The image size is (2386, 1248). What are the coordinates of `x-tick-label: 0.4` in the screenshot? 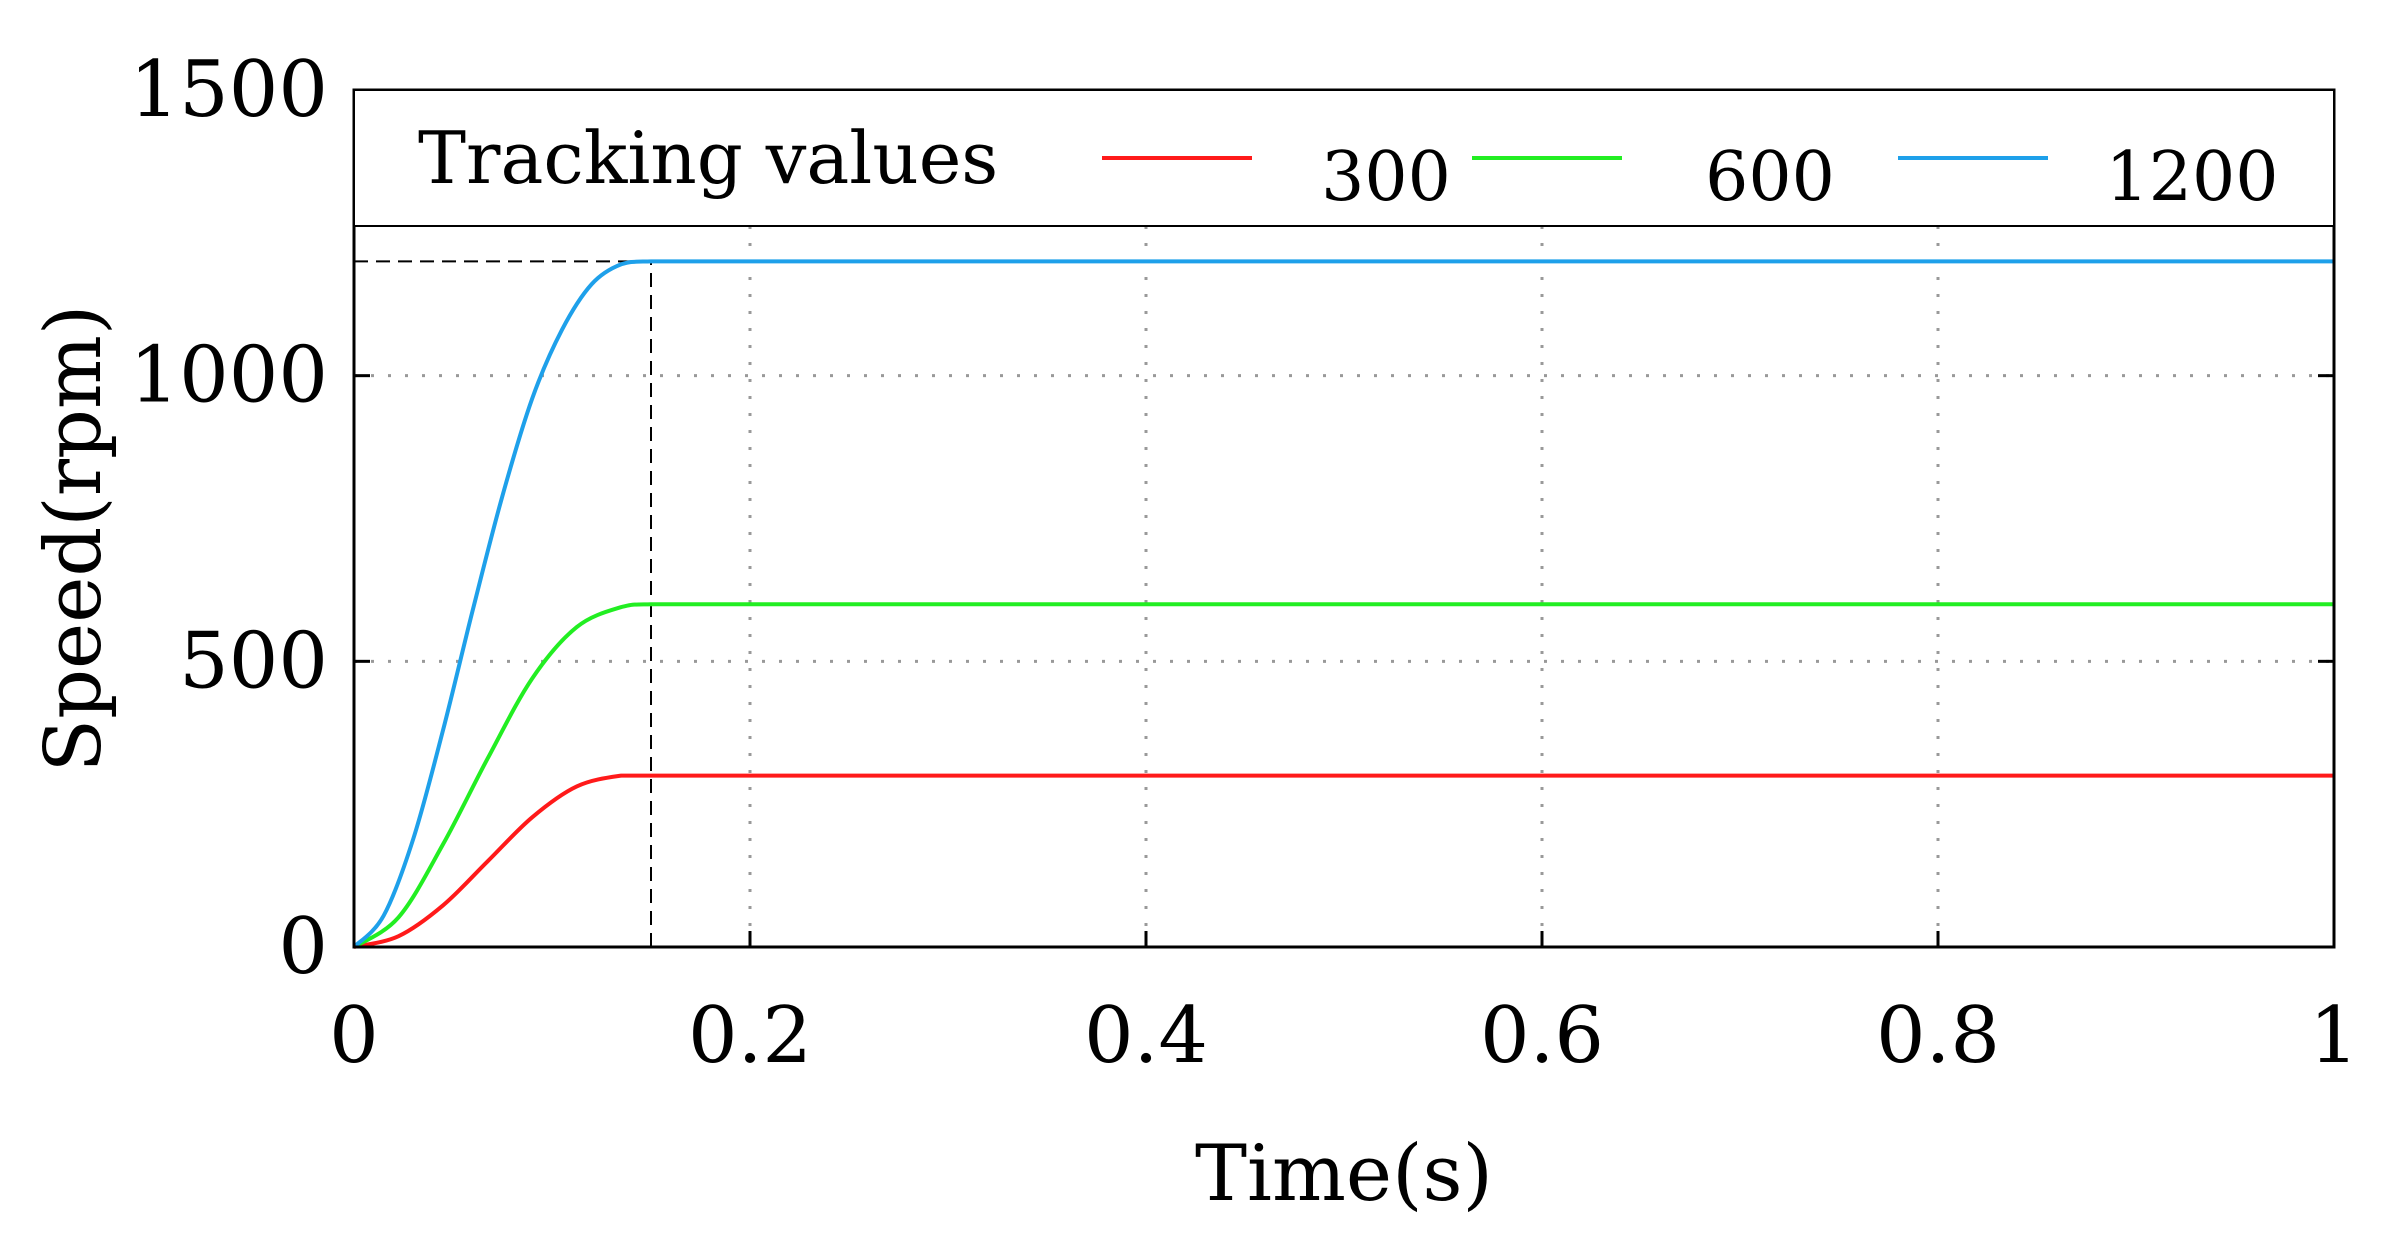 It's located at (1146, 1036).